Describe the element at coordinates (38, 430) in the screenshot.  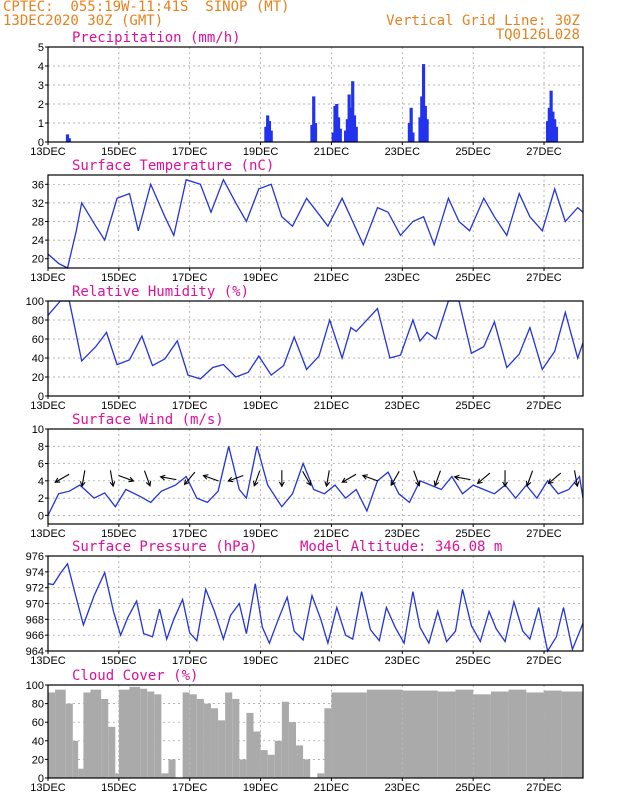
I see `y-tick-label: 10` at that location.